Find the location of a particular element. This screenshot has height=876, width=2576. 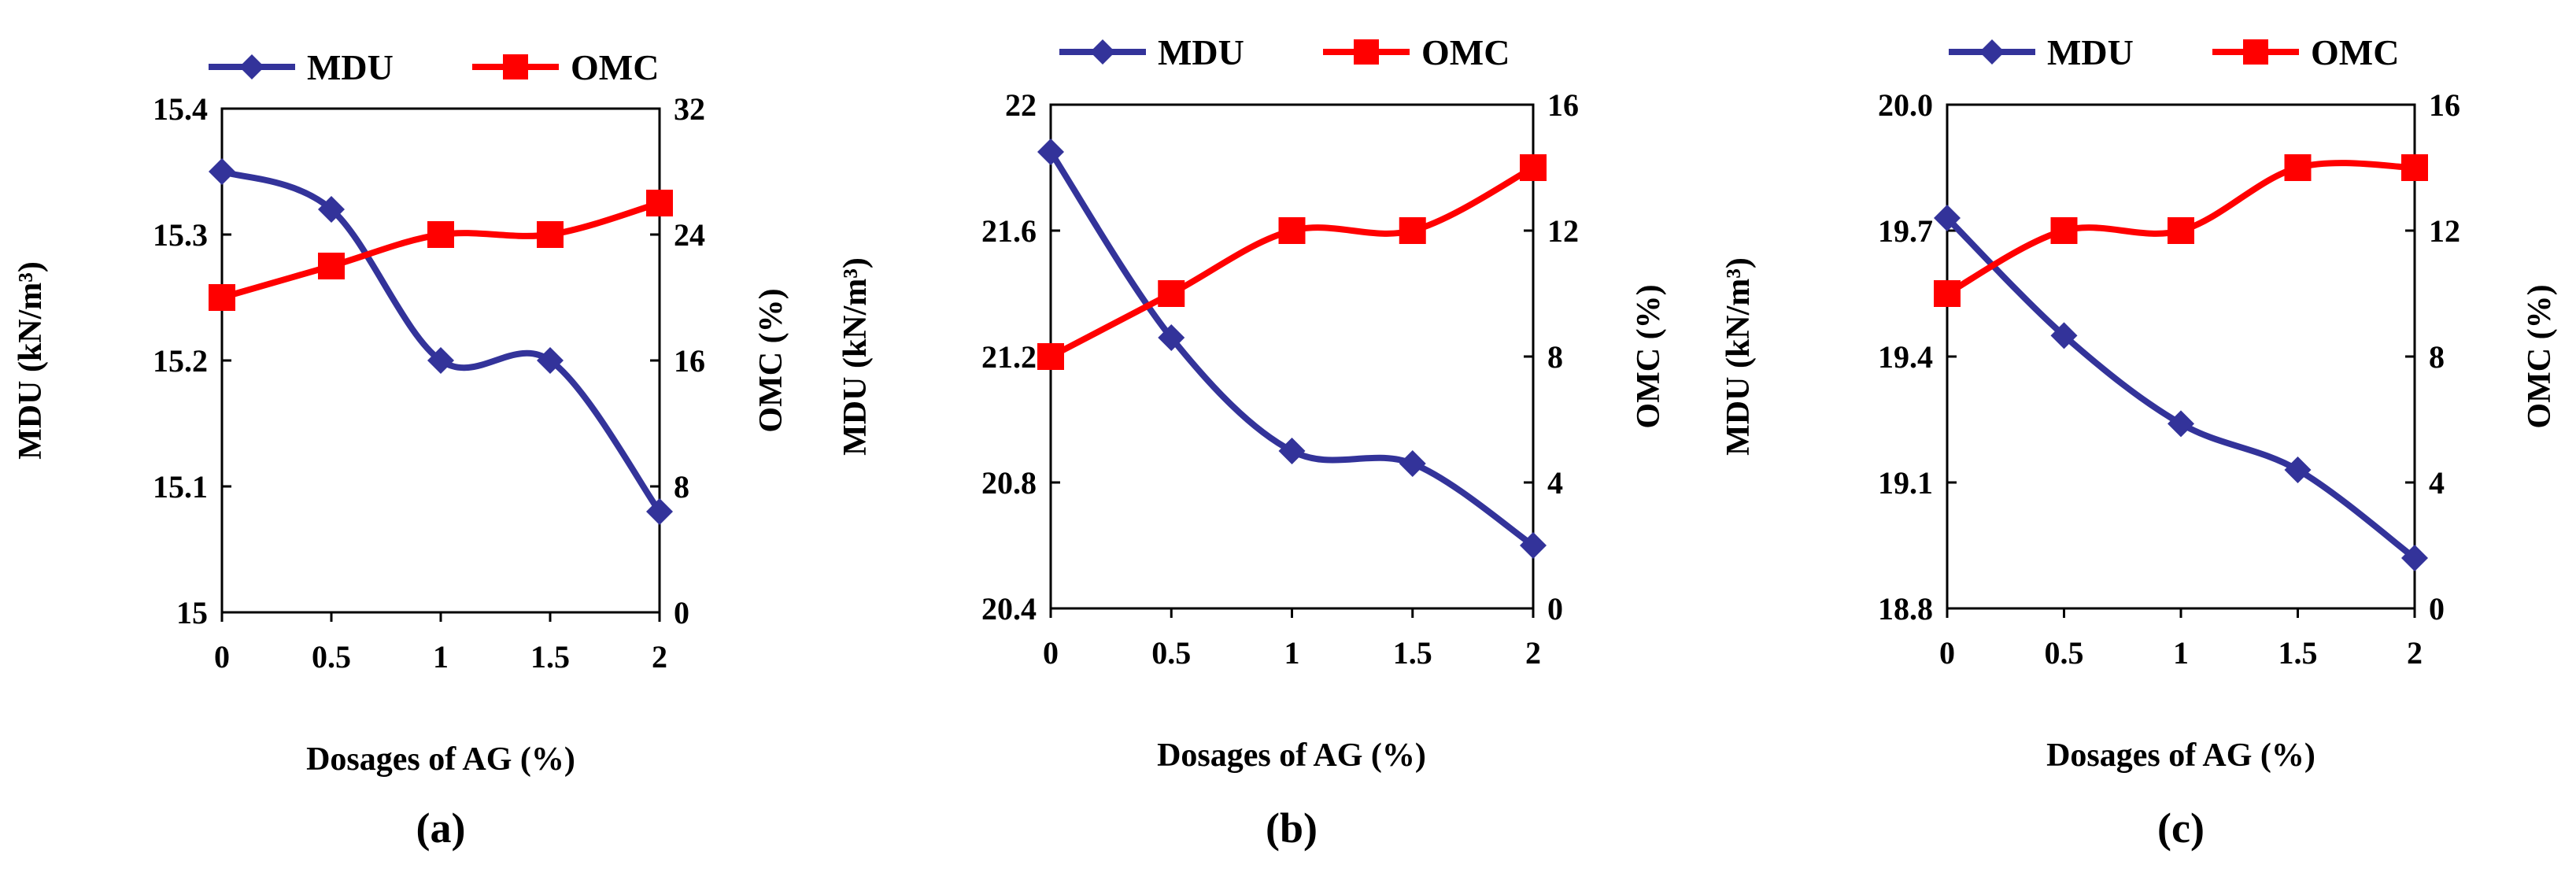

panel-label: (a) is located at coordinates (441, 828).